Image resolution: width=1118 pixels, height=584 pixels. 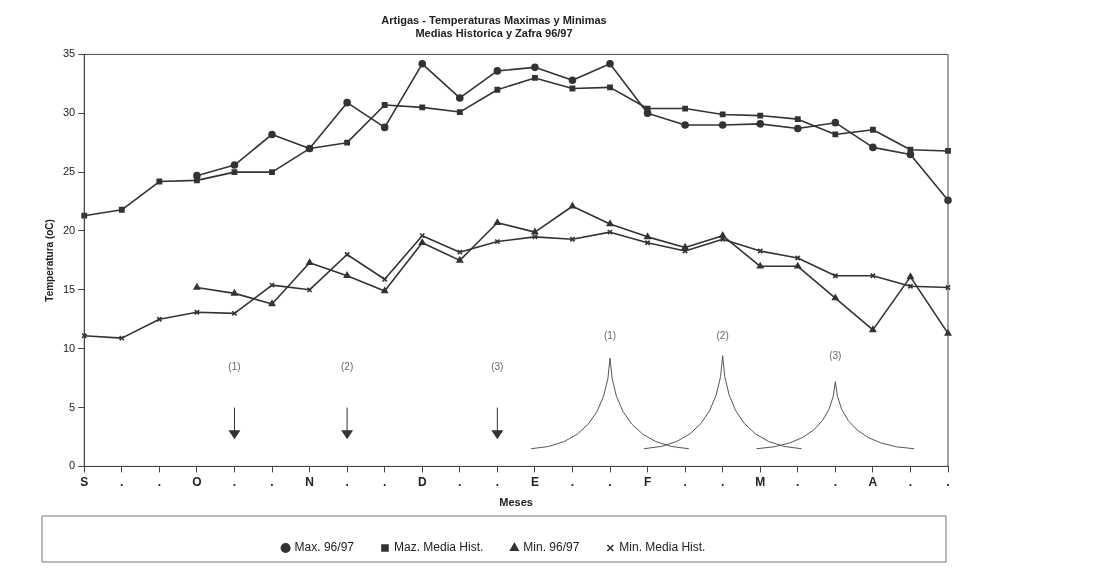 What do you see at coordinates (438, 547) in the screenshot?
I see `legend-label: Maz. Media Hist.` at bounding box center [438, 547].